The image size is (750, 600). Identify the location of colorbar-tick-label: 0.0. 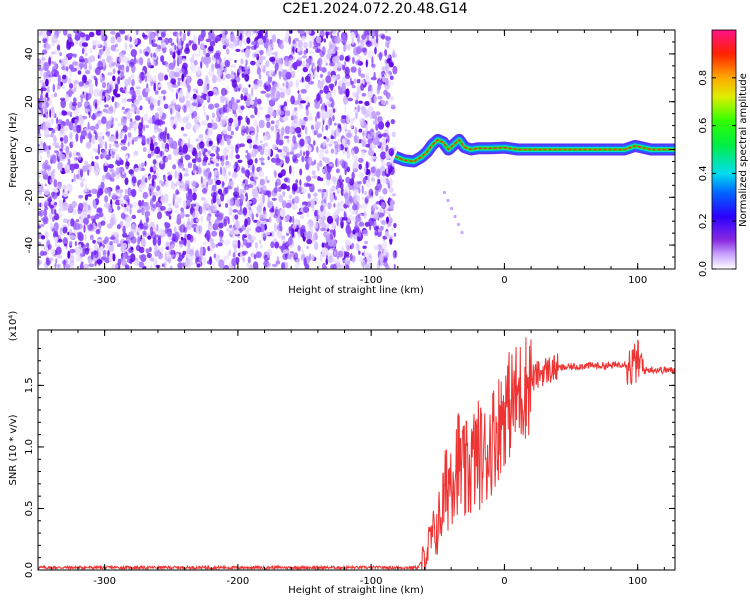
(703, 269).